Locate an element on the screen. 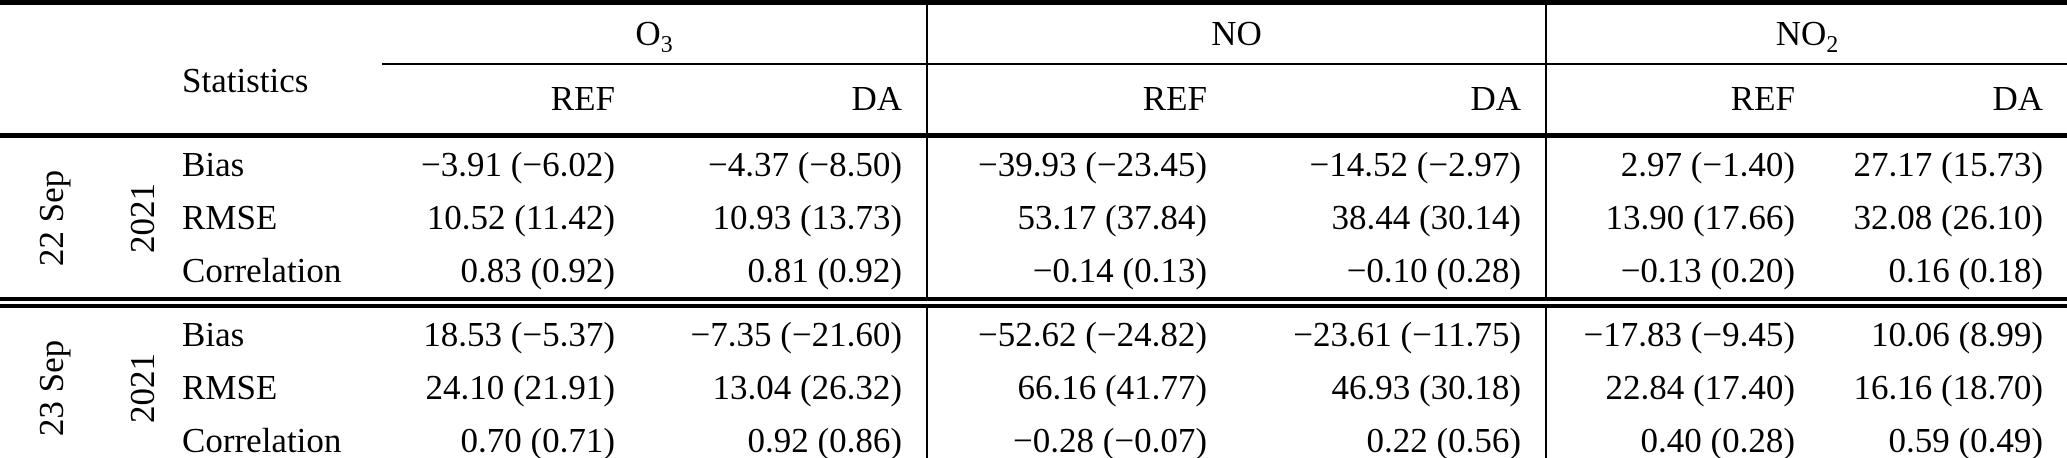 The image size is (2067, 458). col-header-no2-da: DA is located at coordinates (1943, 101).